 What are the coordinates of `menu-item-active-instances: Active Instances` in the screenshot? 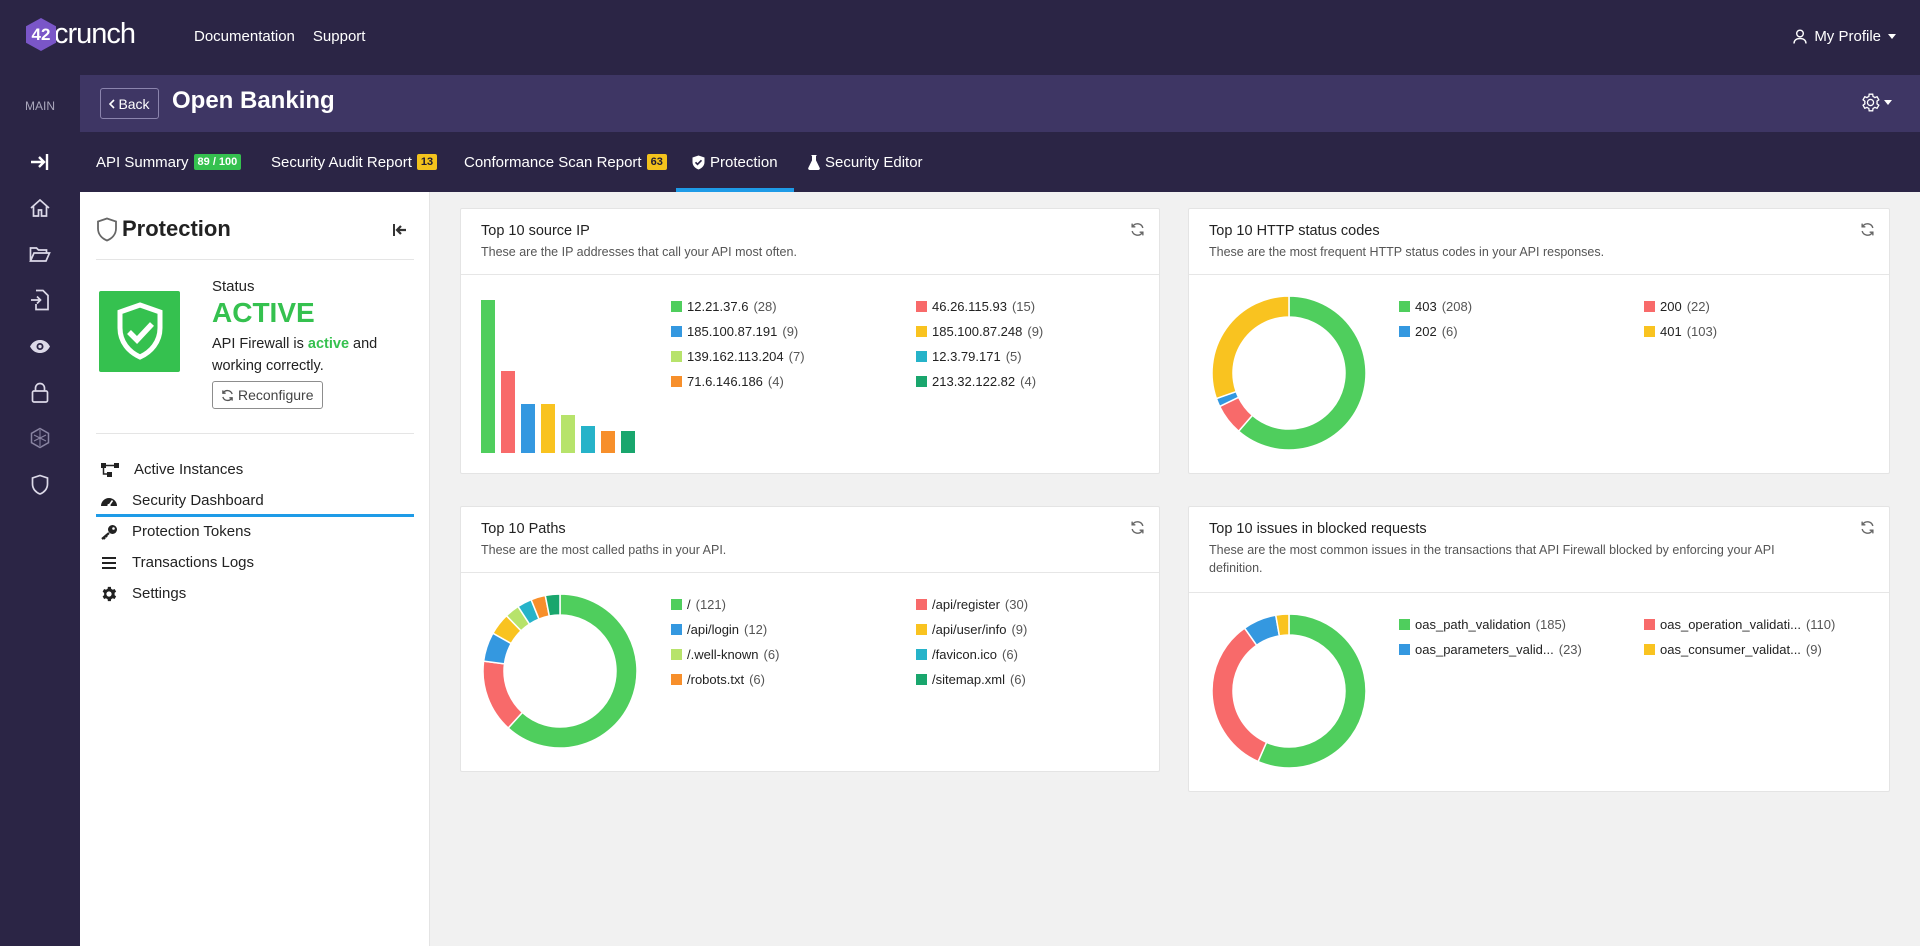 It's located at (255, 469).